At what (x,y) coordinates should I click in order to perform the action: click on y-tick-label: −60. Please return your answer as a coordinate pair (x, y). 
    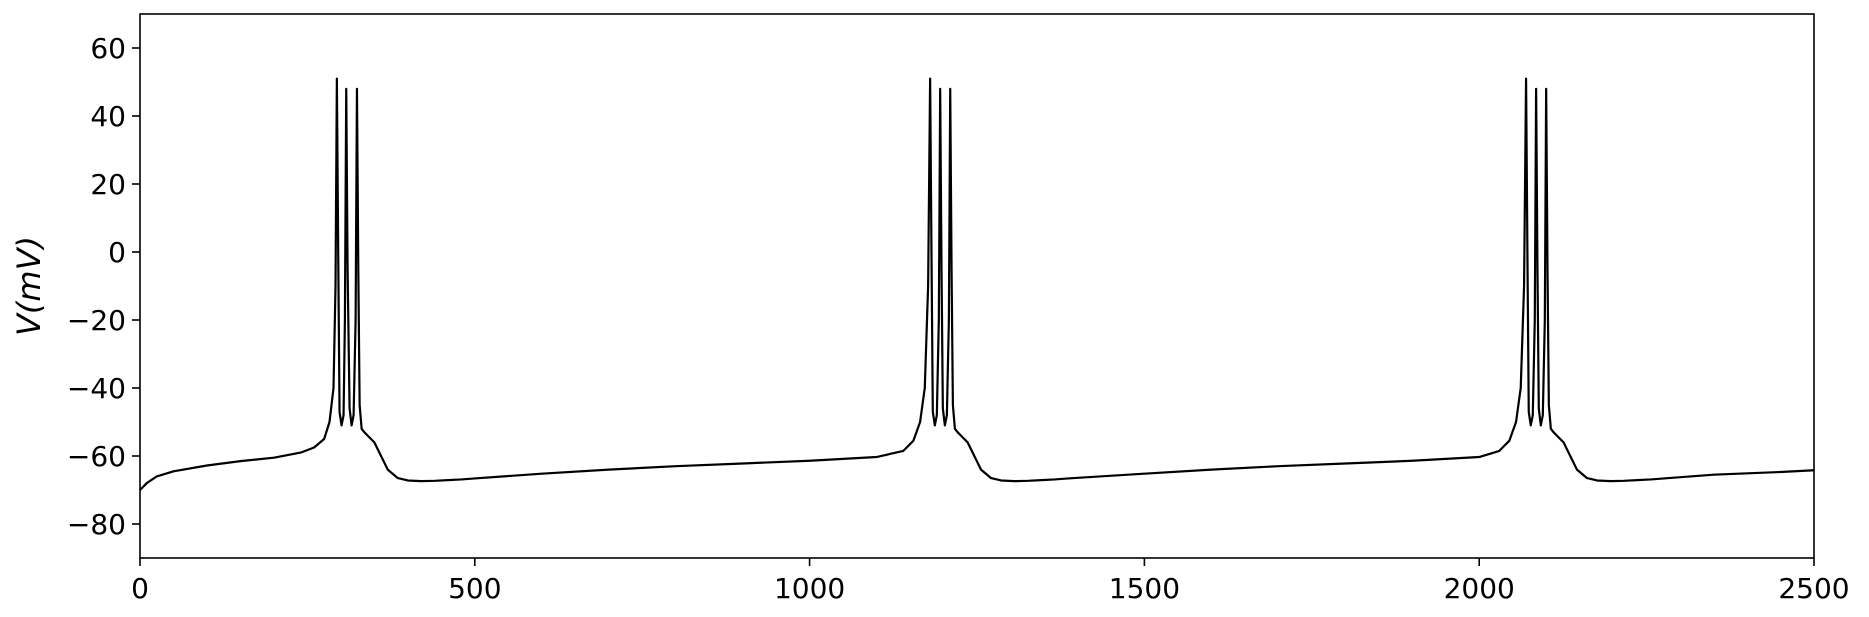
    Looking at the image, I should click on (96, 456).